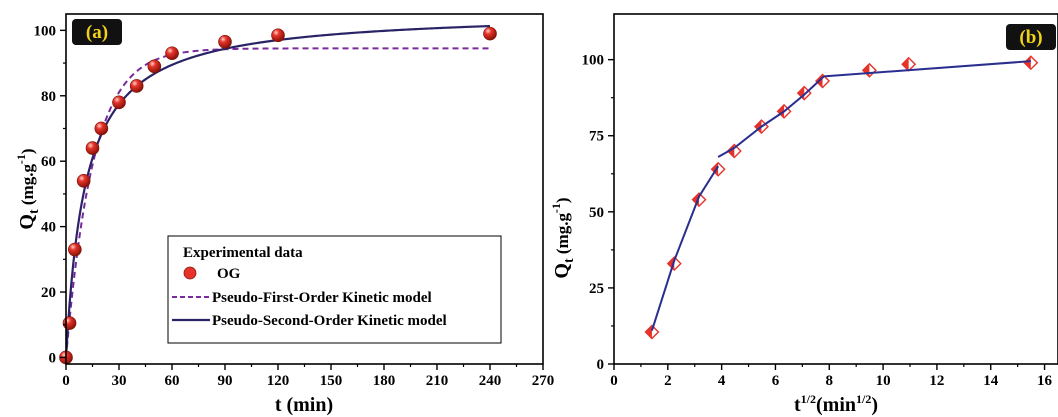 This screenshot has height=417, width=1058. Describe the element at coordinates (562, 271) in the screenshot. I see `panel-b-y-axis-base: Q` at that location.